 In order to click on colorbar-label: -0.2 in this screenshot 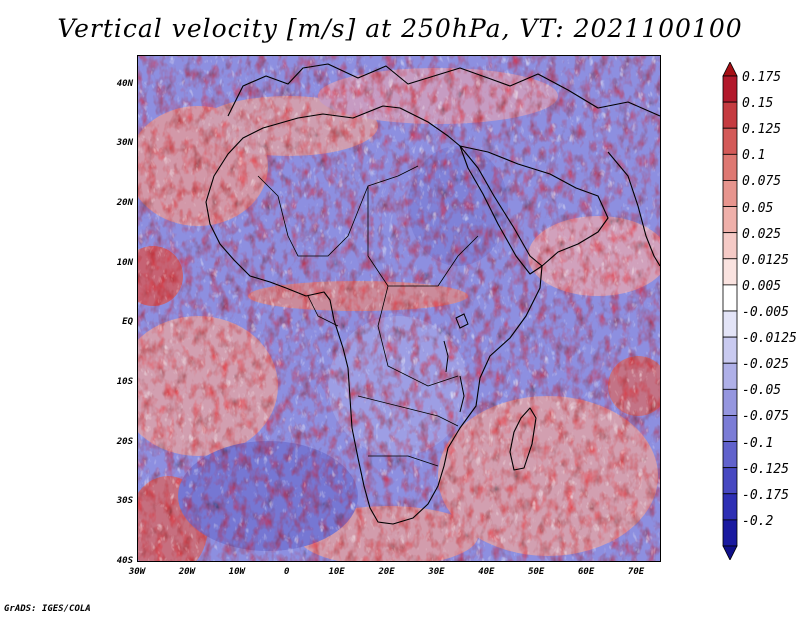, I will do `click(758, 521)`.